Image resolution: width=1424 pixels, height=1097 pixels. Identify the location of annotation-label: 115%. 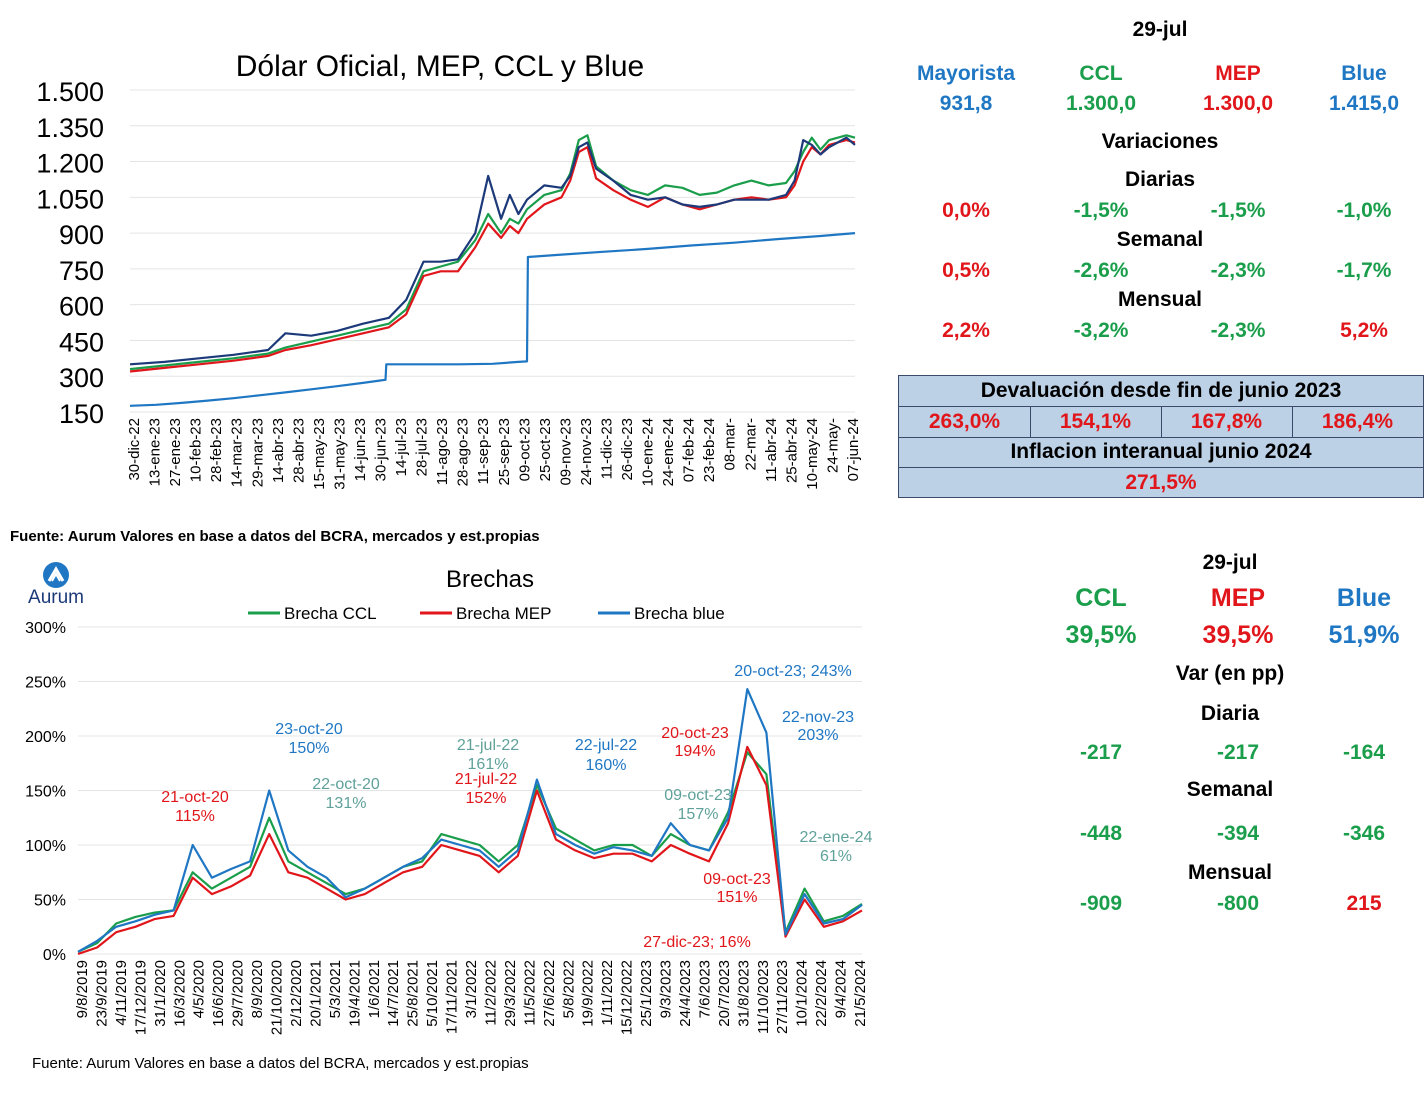
(195, 816).